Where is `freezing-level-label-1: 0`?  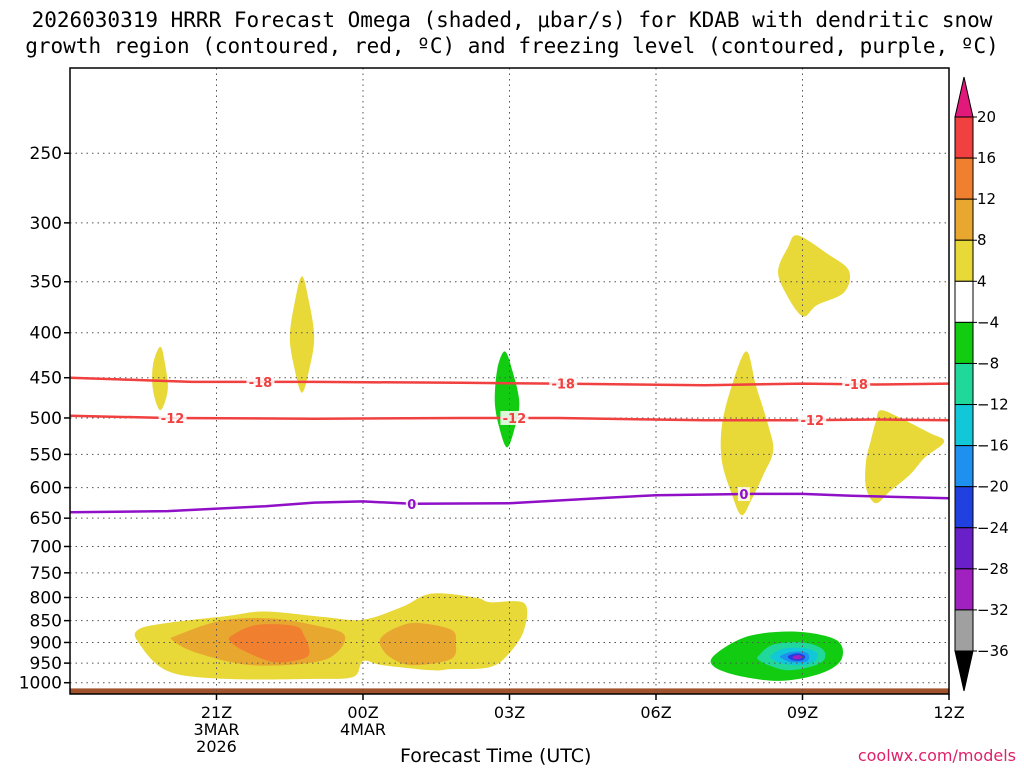 freezing-level-label-1: 0 is located at coordinates (743, 495).